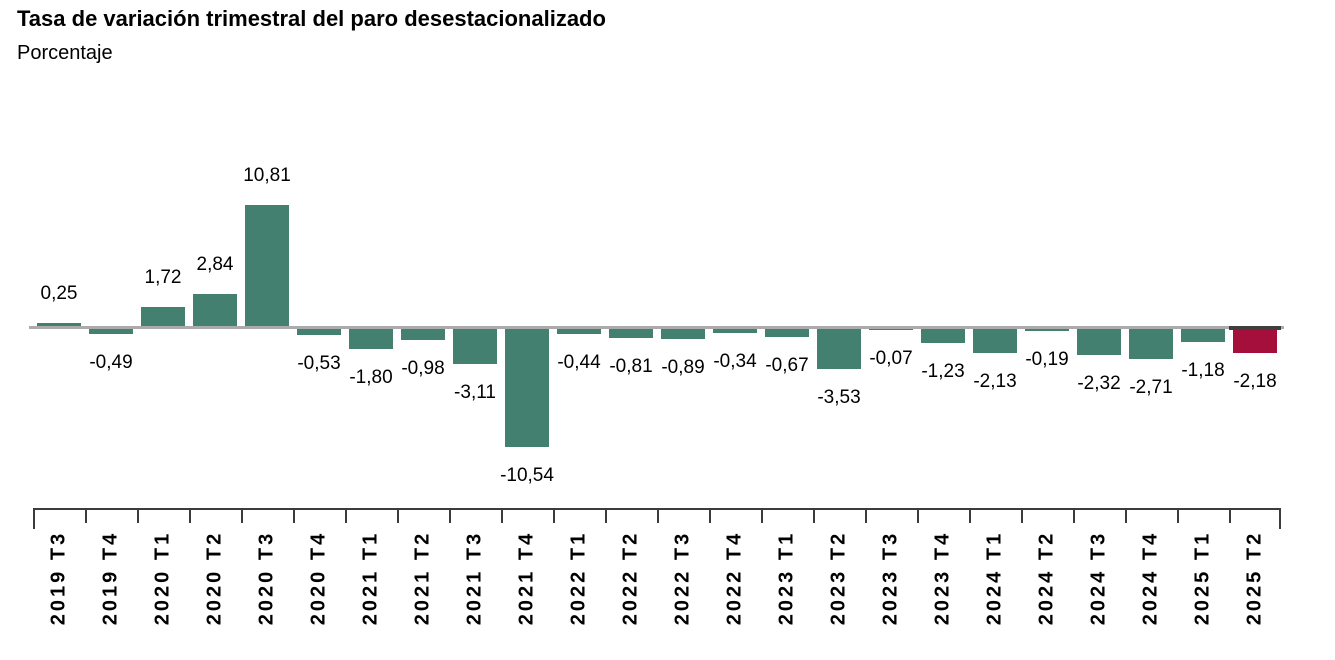 The image size is (1335, 660). Describe the element at coordinates (163, 316) in the screenshot. I see `bar-2020-T1` at that location.